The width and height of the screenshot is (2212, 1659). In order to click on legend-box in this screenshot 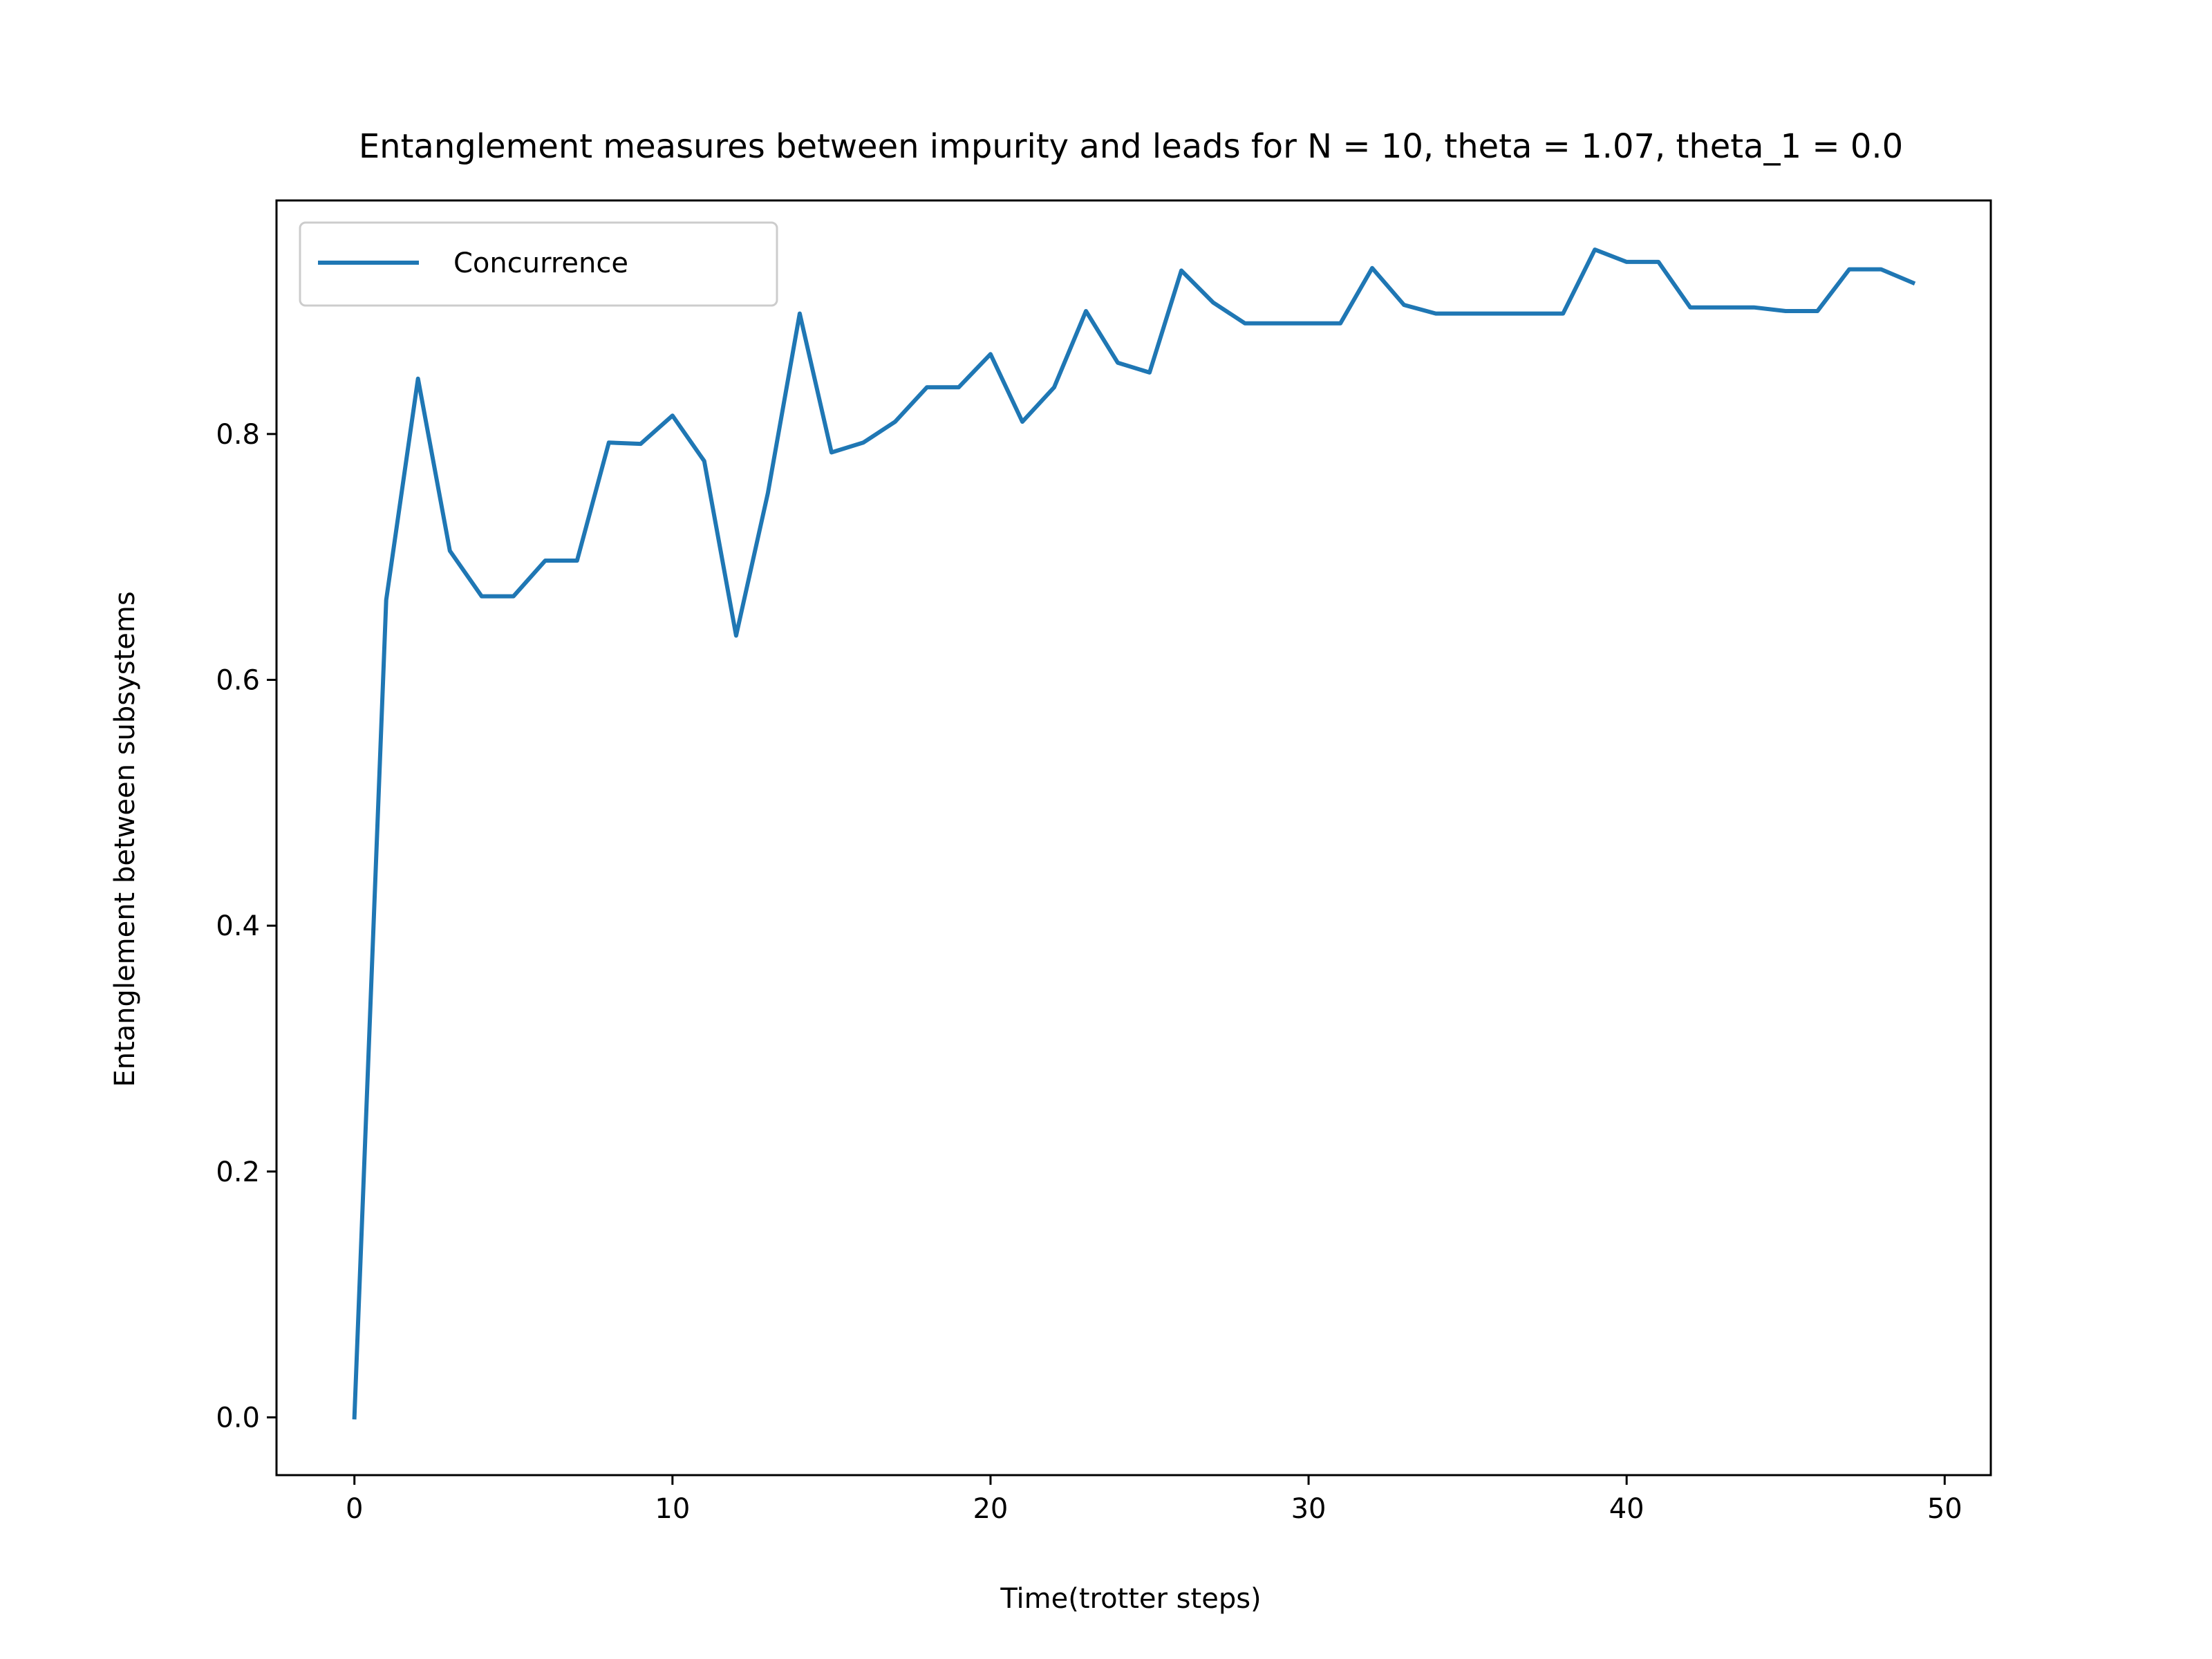, I will do `click(538, 264)`.